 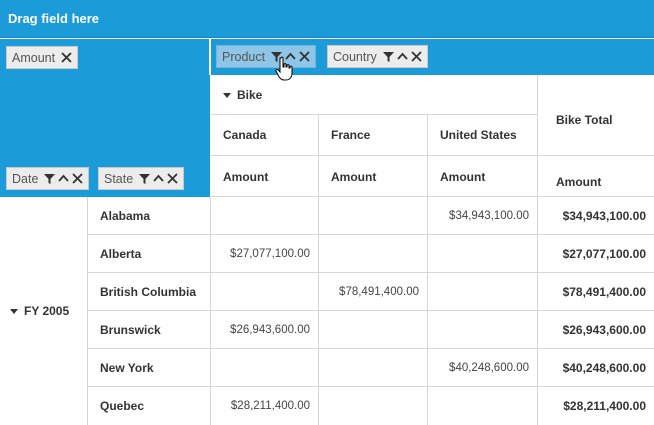 I want to click on rows-drop-area: Date State, so click(x=105, y=136).